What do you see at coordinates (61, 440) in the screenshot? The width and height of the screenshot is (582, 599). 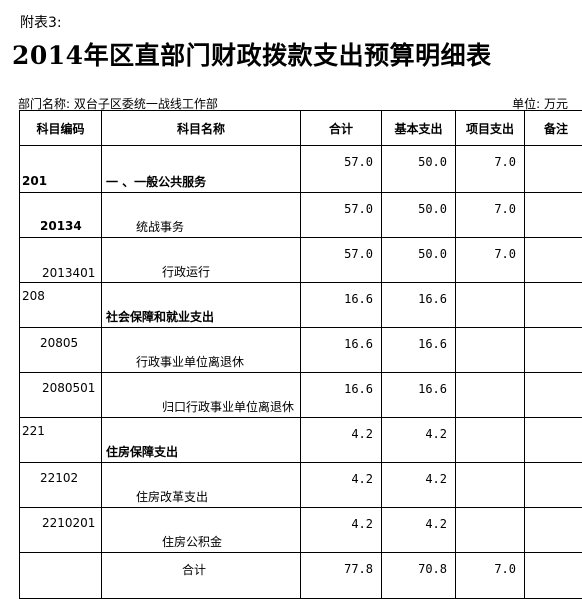 I see `row-code: 221` at bounding box center [61, 440].